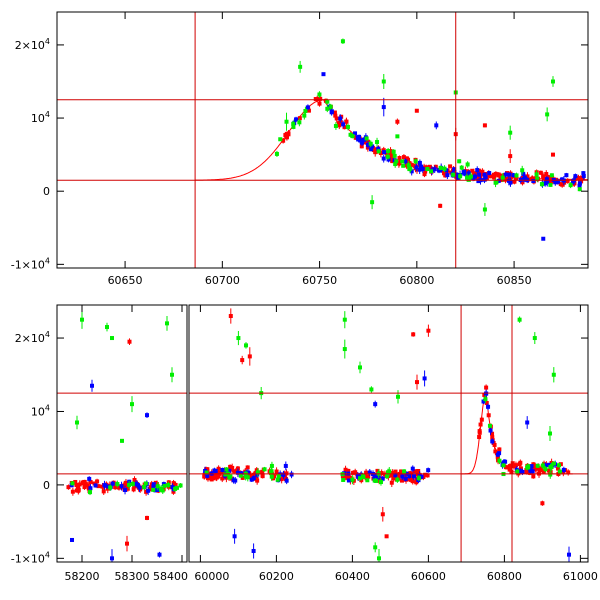 The image size is (600, 600). Describe the element at coordinates (580, 576) in the screenshot. I see `x-tick-label: 61000` at that location.